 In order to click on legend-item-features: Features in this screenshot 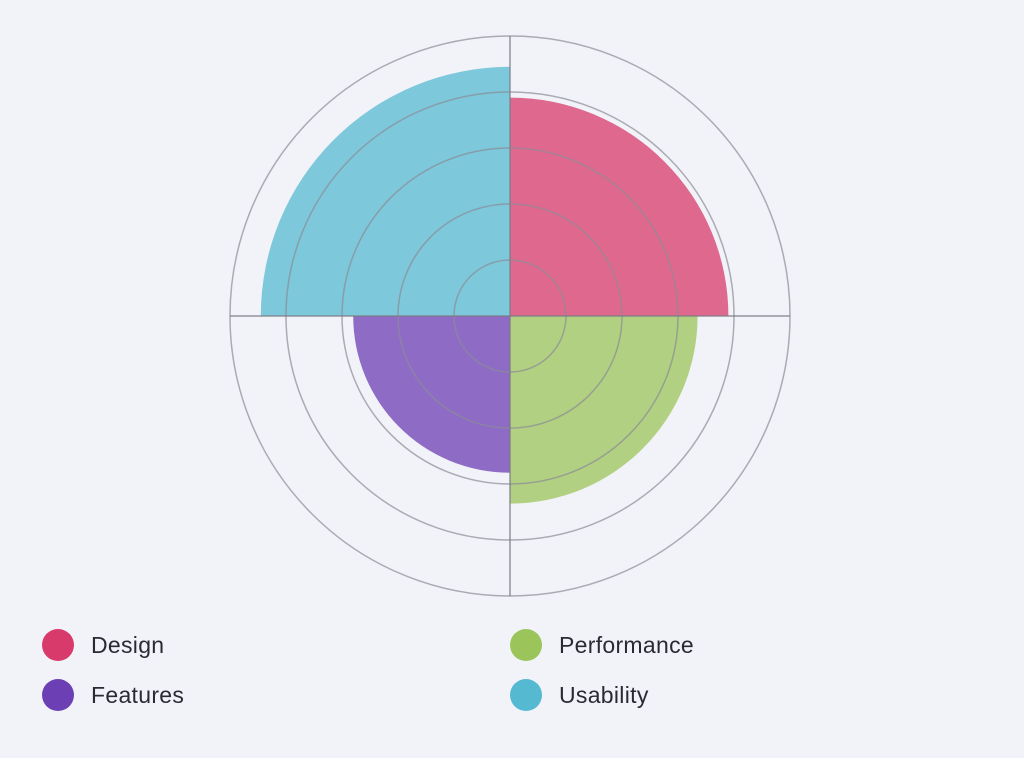, I will do `click(276, 695)`.